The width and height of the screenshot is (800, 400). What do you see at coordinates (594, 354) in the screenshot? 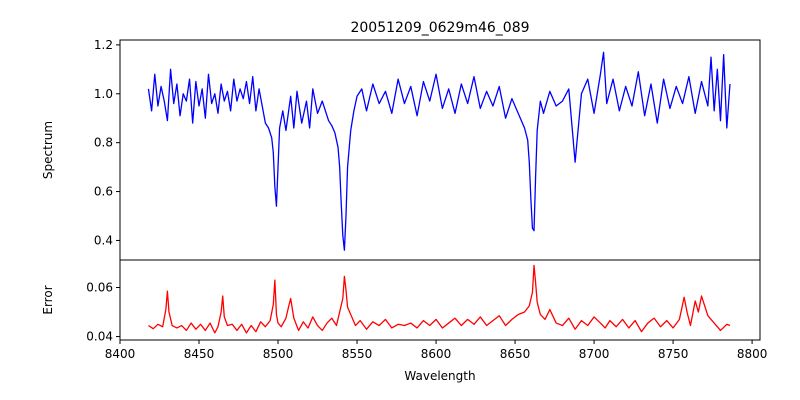
I see `x-tick-label: 8700` at bounding box center [594, 354].